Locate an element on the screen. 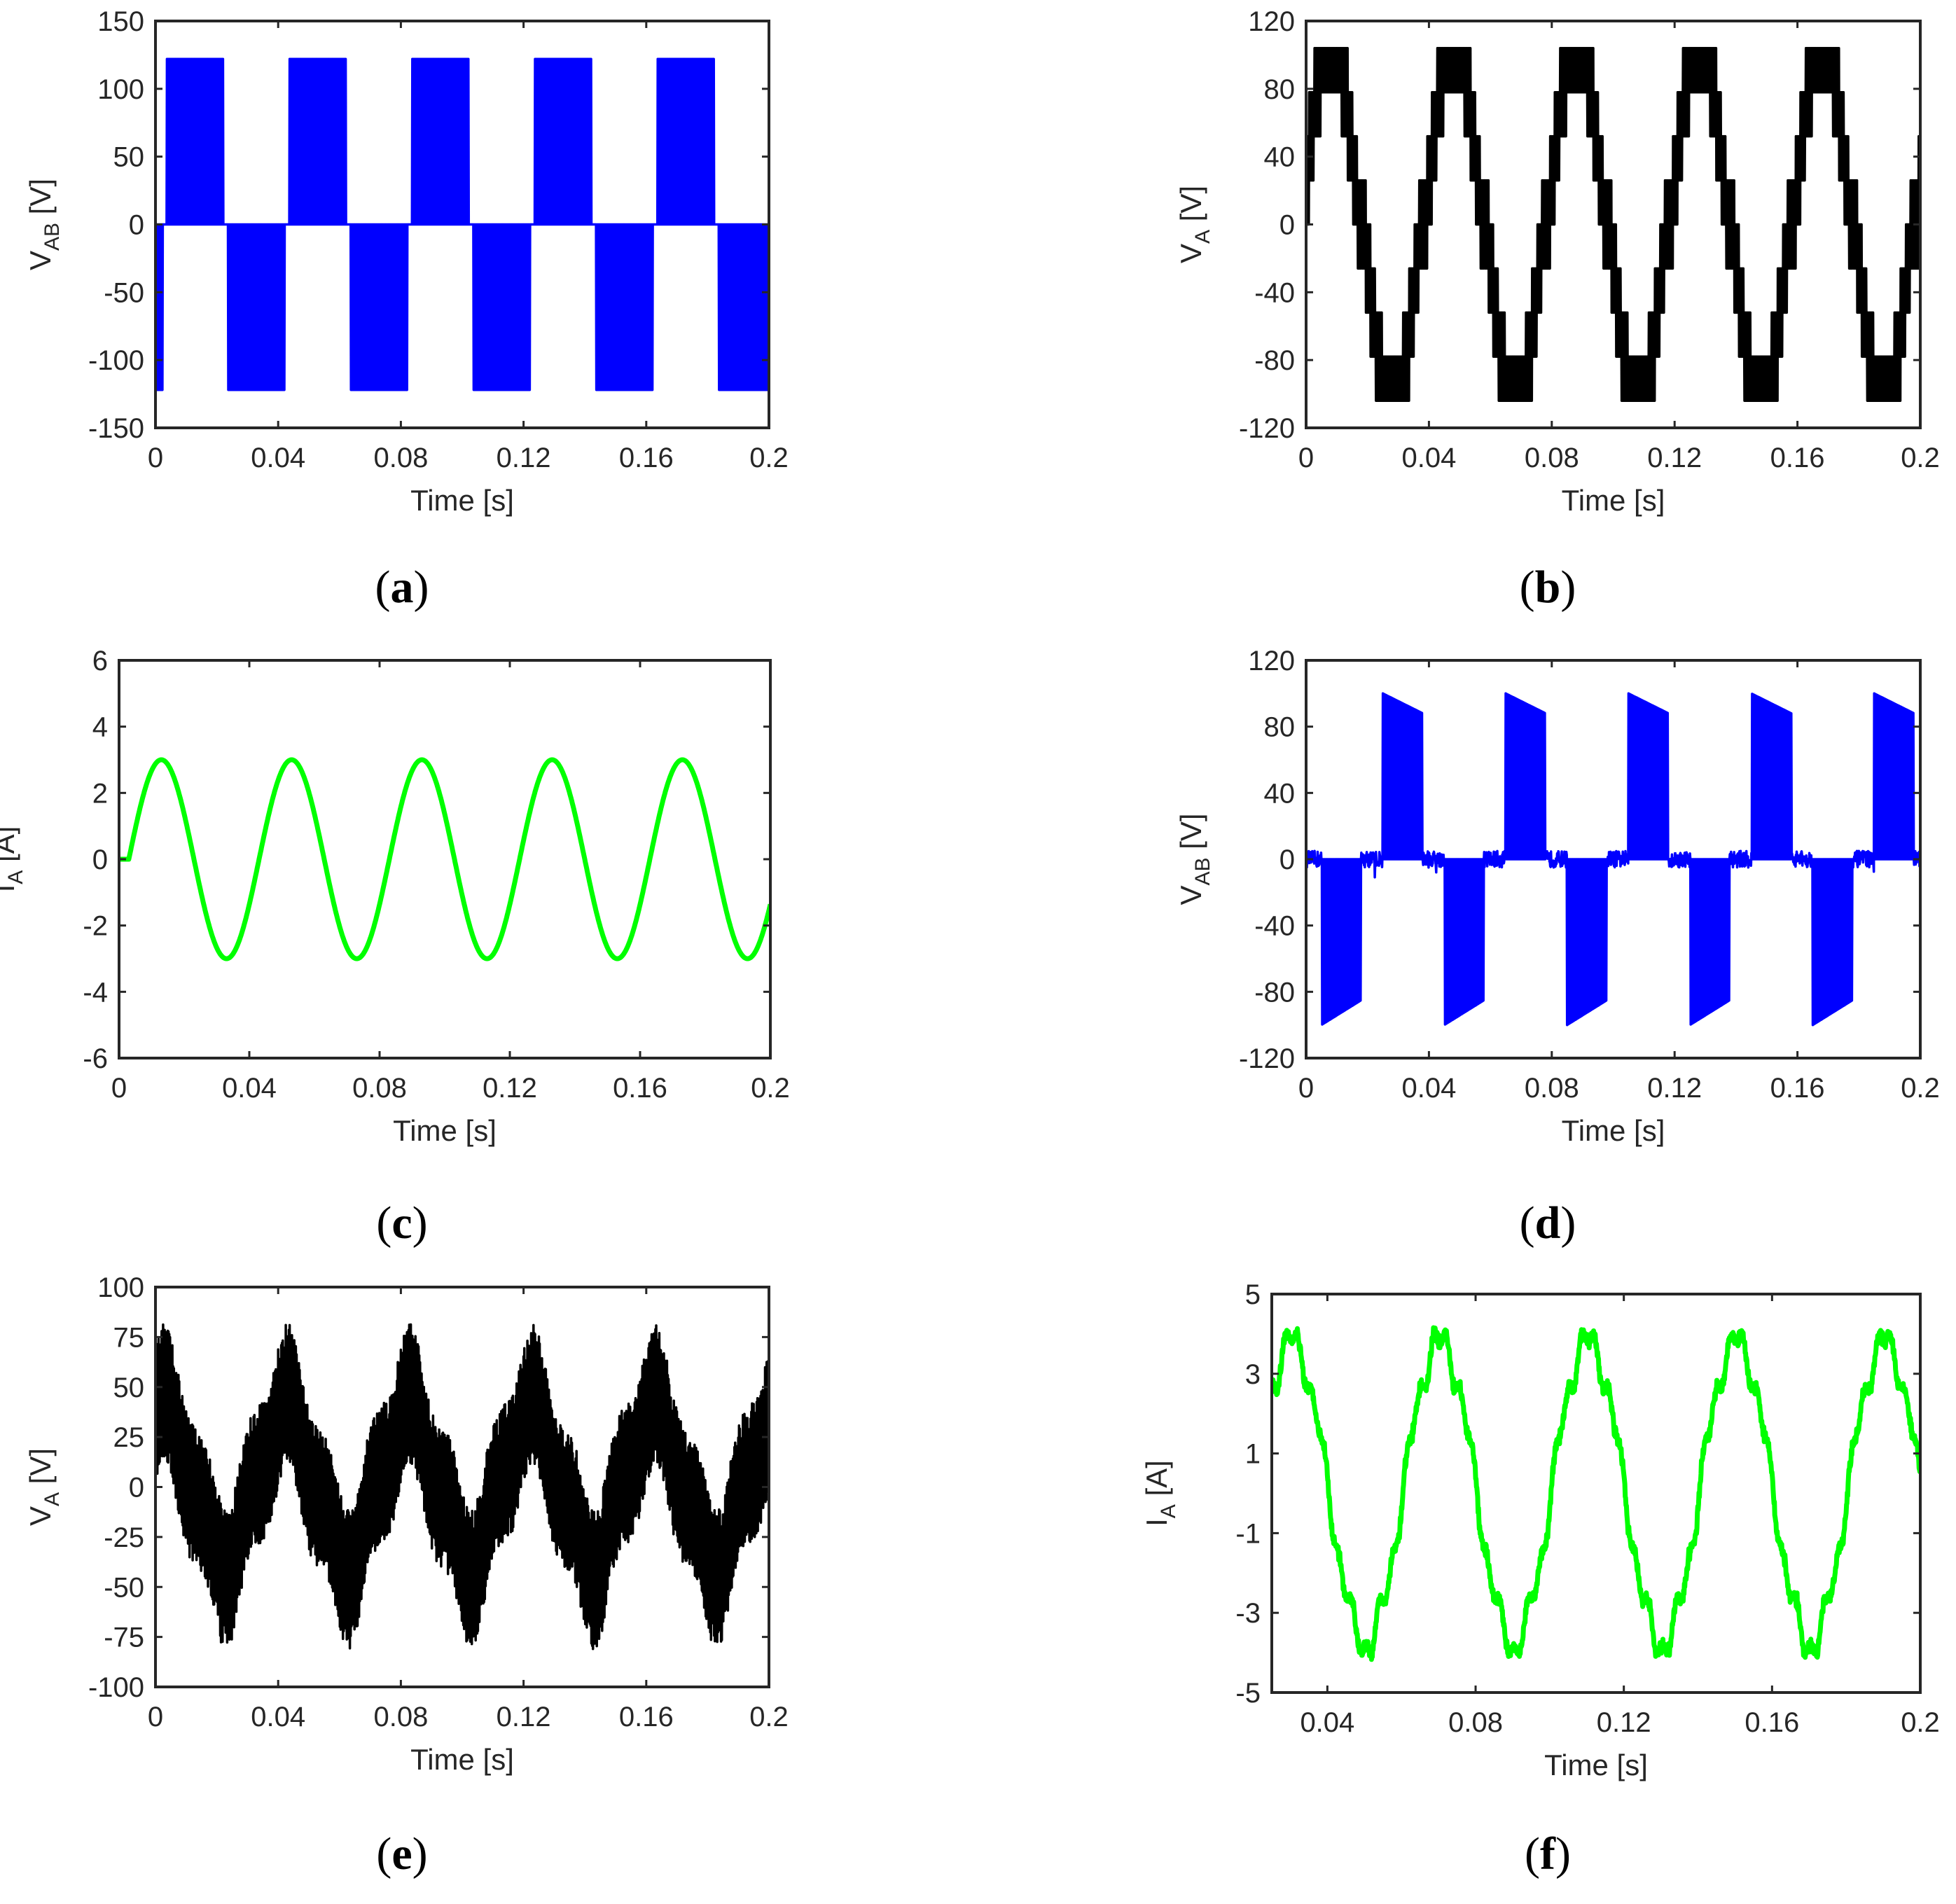 The width and height of the screenshot is (1956, 1904). plot-frame-c is located at coordinates (445, 859).